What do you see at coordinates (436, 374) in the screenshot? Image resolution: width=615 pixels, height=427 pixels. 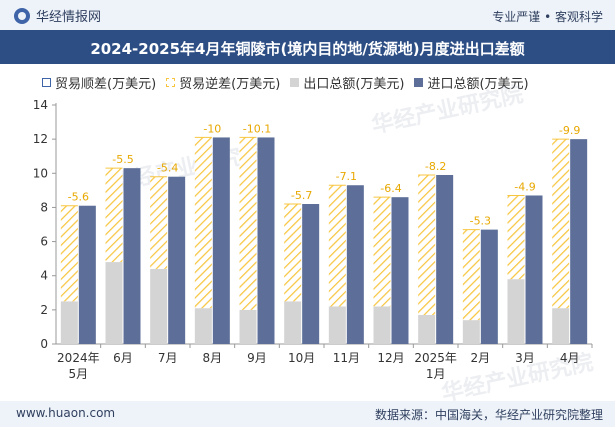 I see `x-tick-label-line2: 1月` at bounding box center [436, 374].